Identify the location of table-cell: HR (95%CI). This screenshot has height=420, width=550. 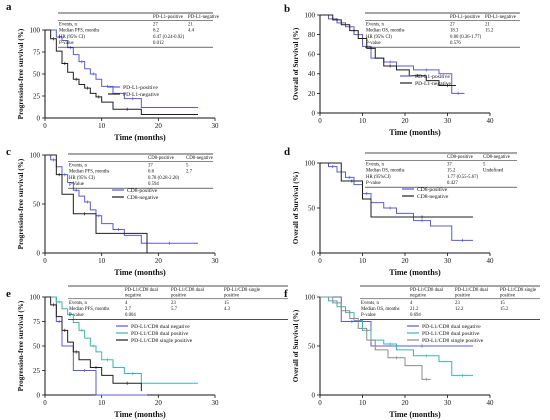
(378, 177).